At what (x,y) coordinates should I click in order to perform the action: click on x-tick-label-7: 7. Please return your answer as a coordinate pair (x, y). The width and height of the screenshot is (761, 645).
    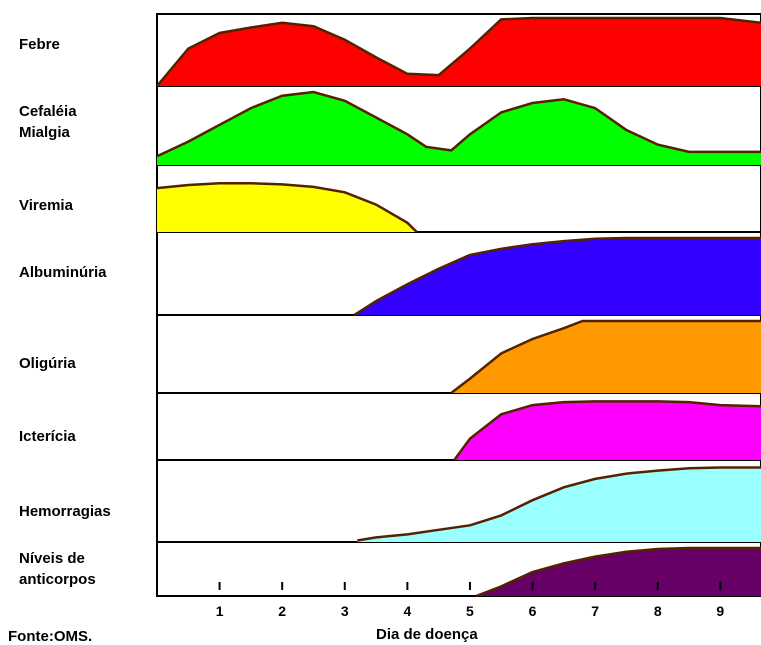
    Looking at the image, I should click on (595, 611).